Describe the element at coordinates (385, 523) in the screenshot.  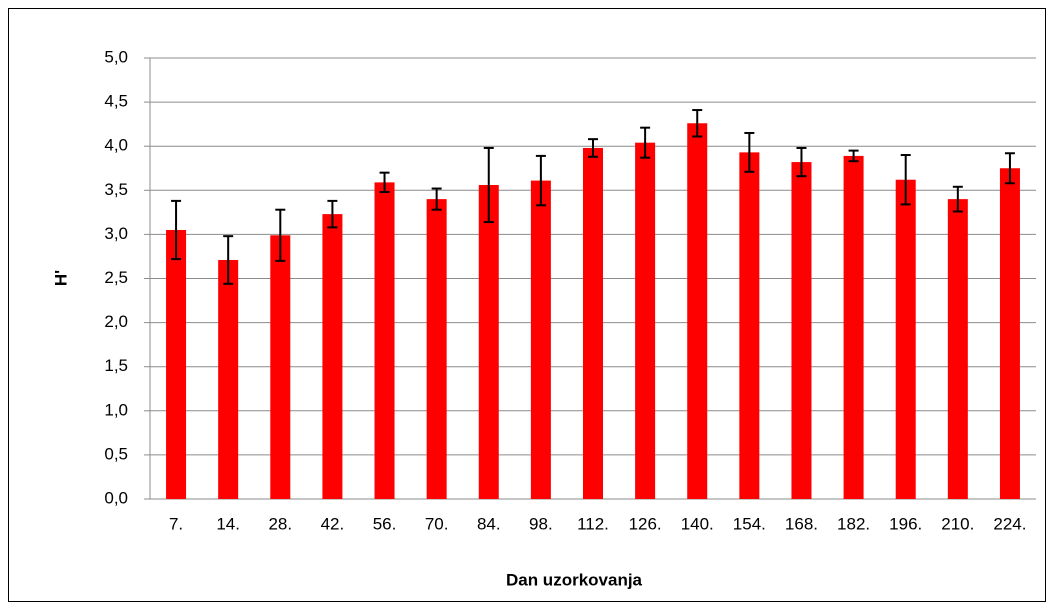
I see `x-tick-label: 56.` at that location.